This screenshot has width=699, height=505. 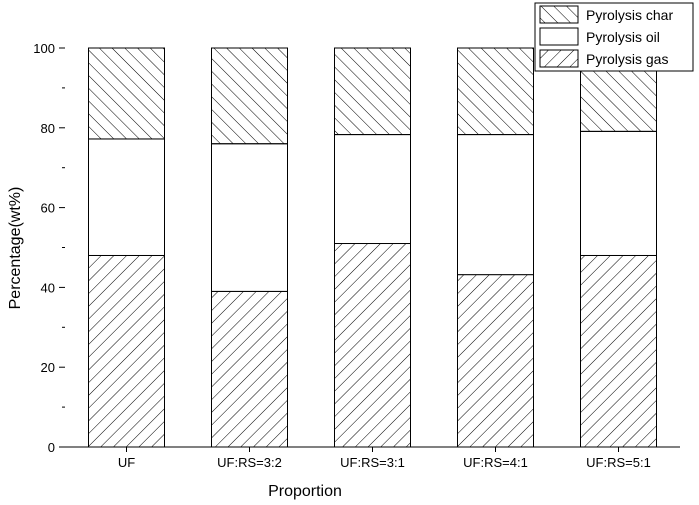 I want to click on y-tick-label: 20, so click(x=48, y=367).